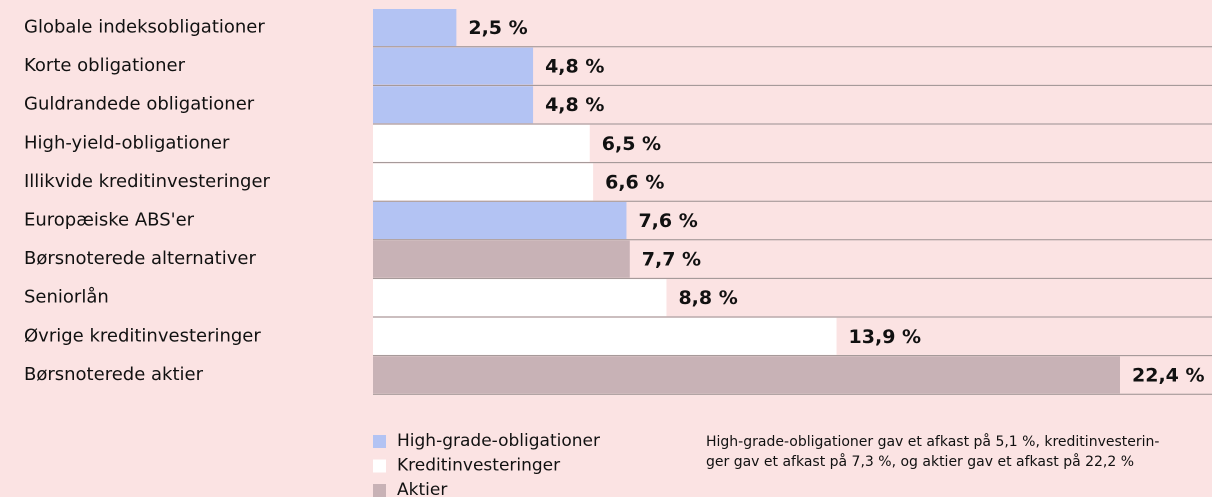 The image size is (1212, 497). I want to click on category-label: Seniorlån, so click(66, 297).